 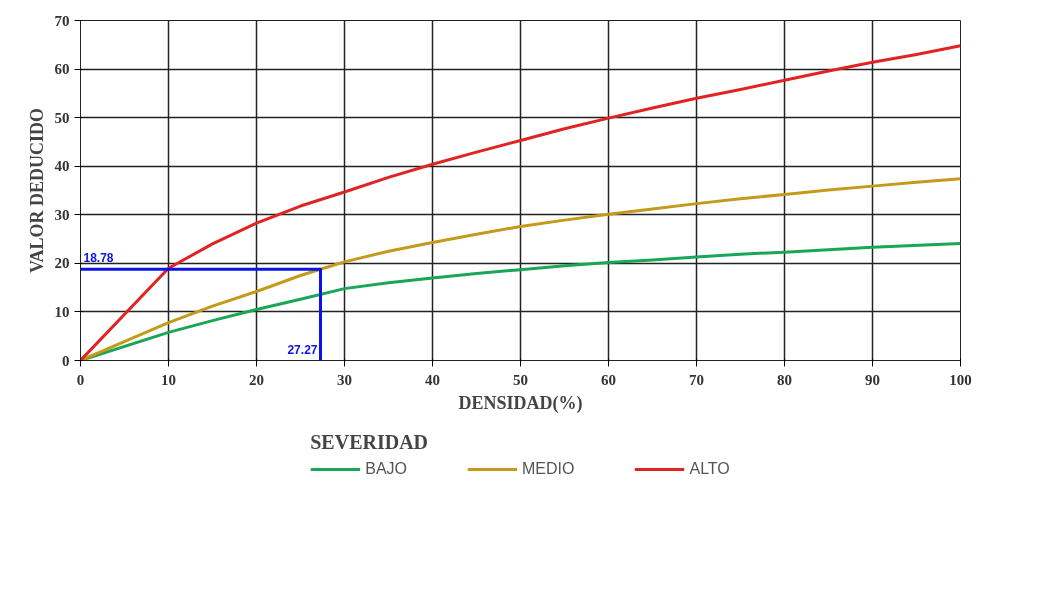 I want to click on legend-label: ALTO, so click(x=709, y=469).